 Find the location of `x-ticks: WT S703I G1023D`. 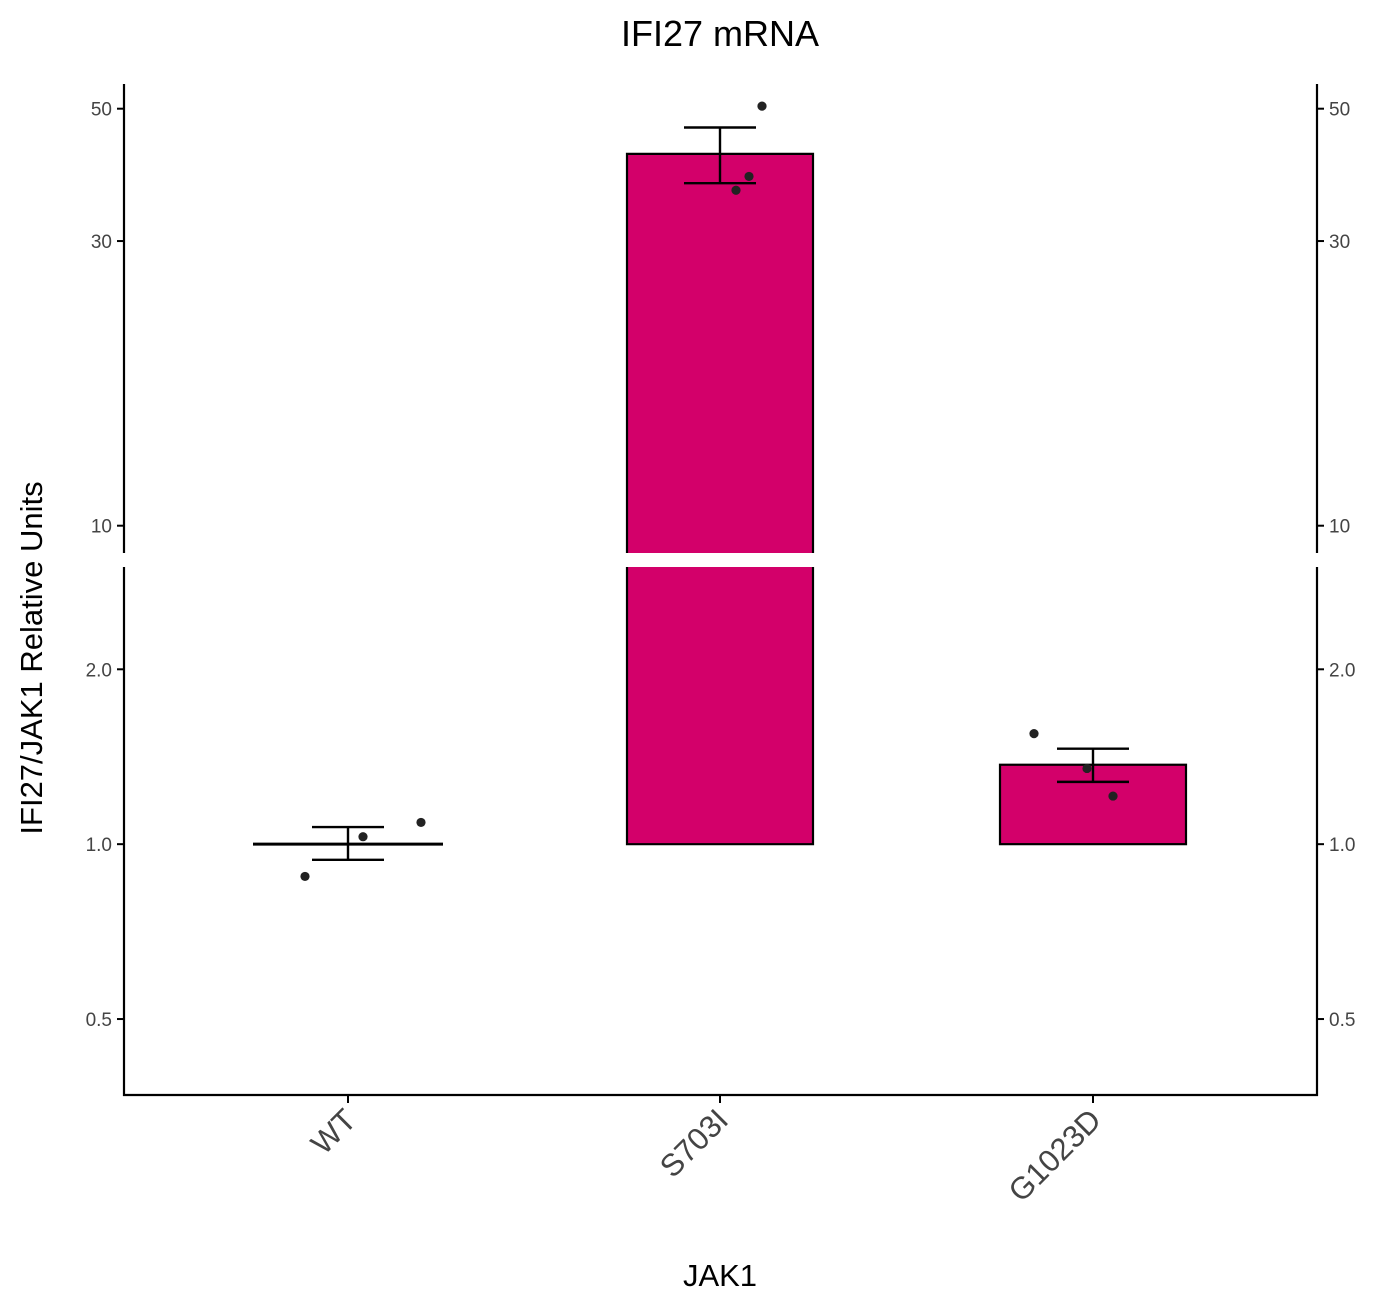

x-ticks: WT S703I G1023D is located at coordinates (706, 1152).